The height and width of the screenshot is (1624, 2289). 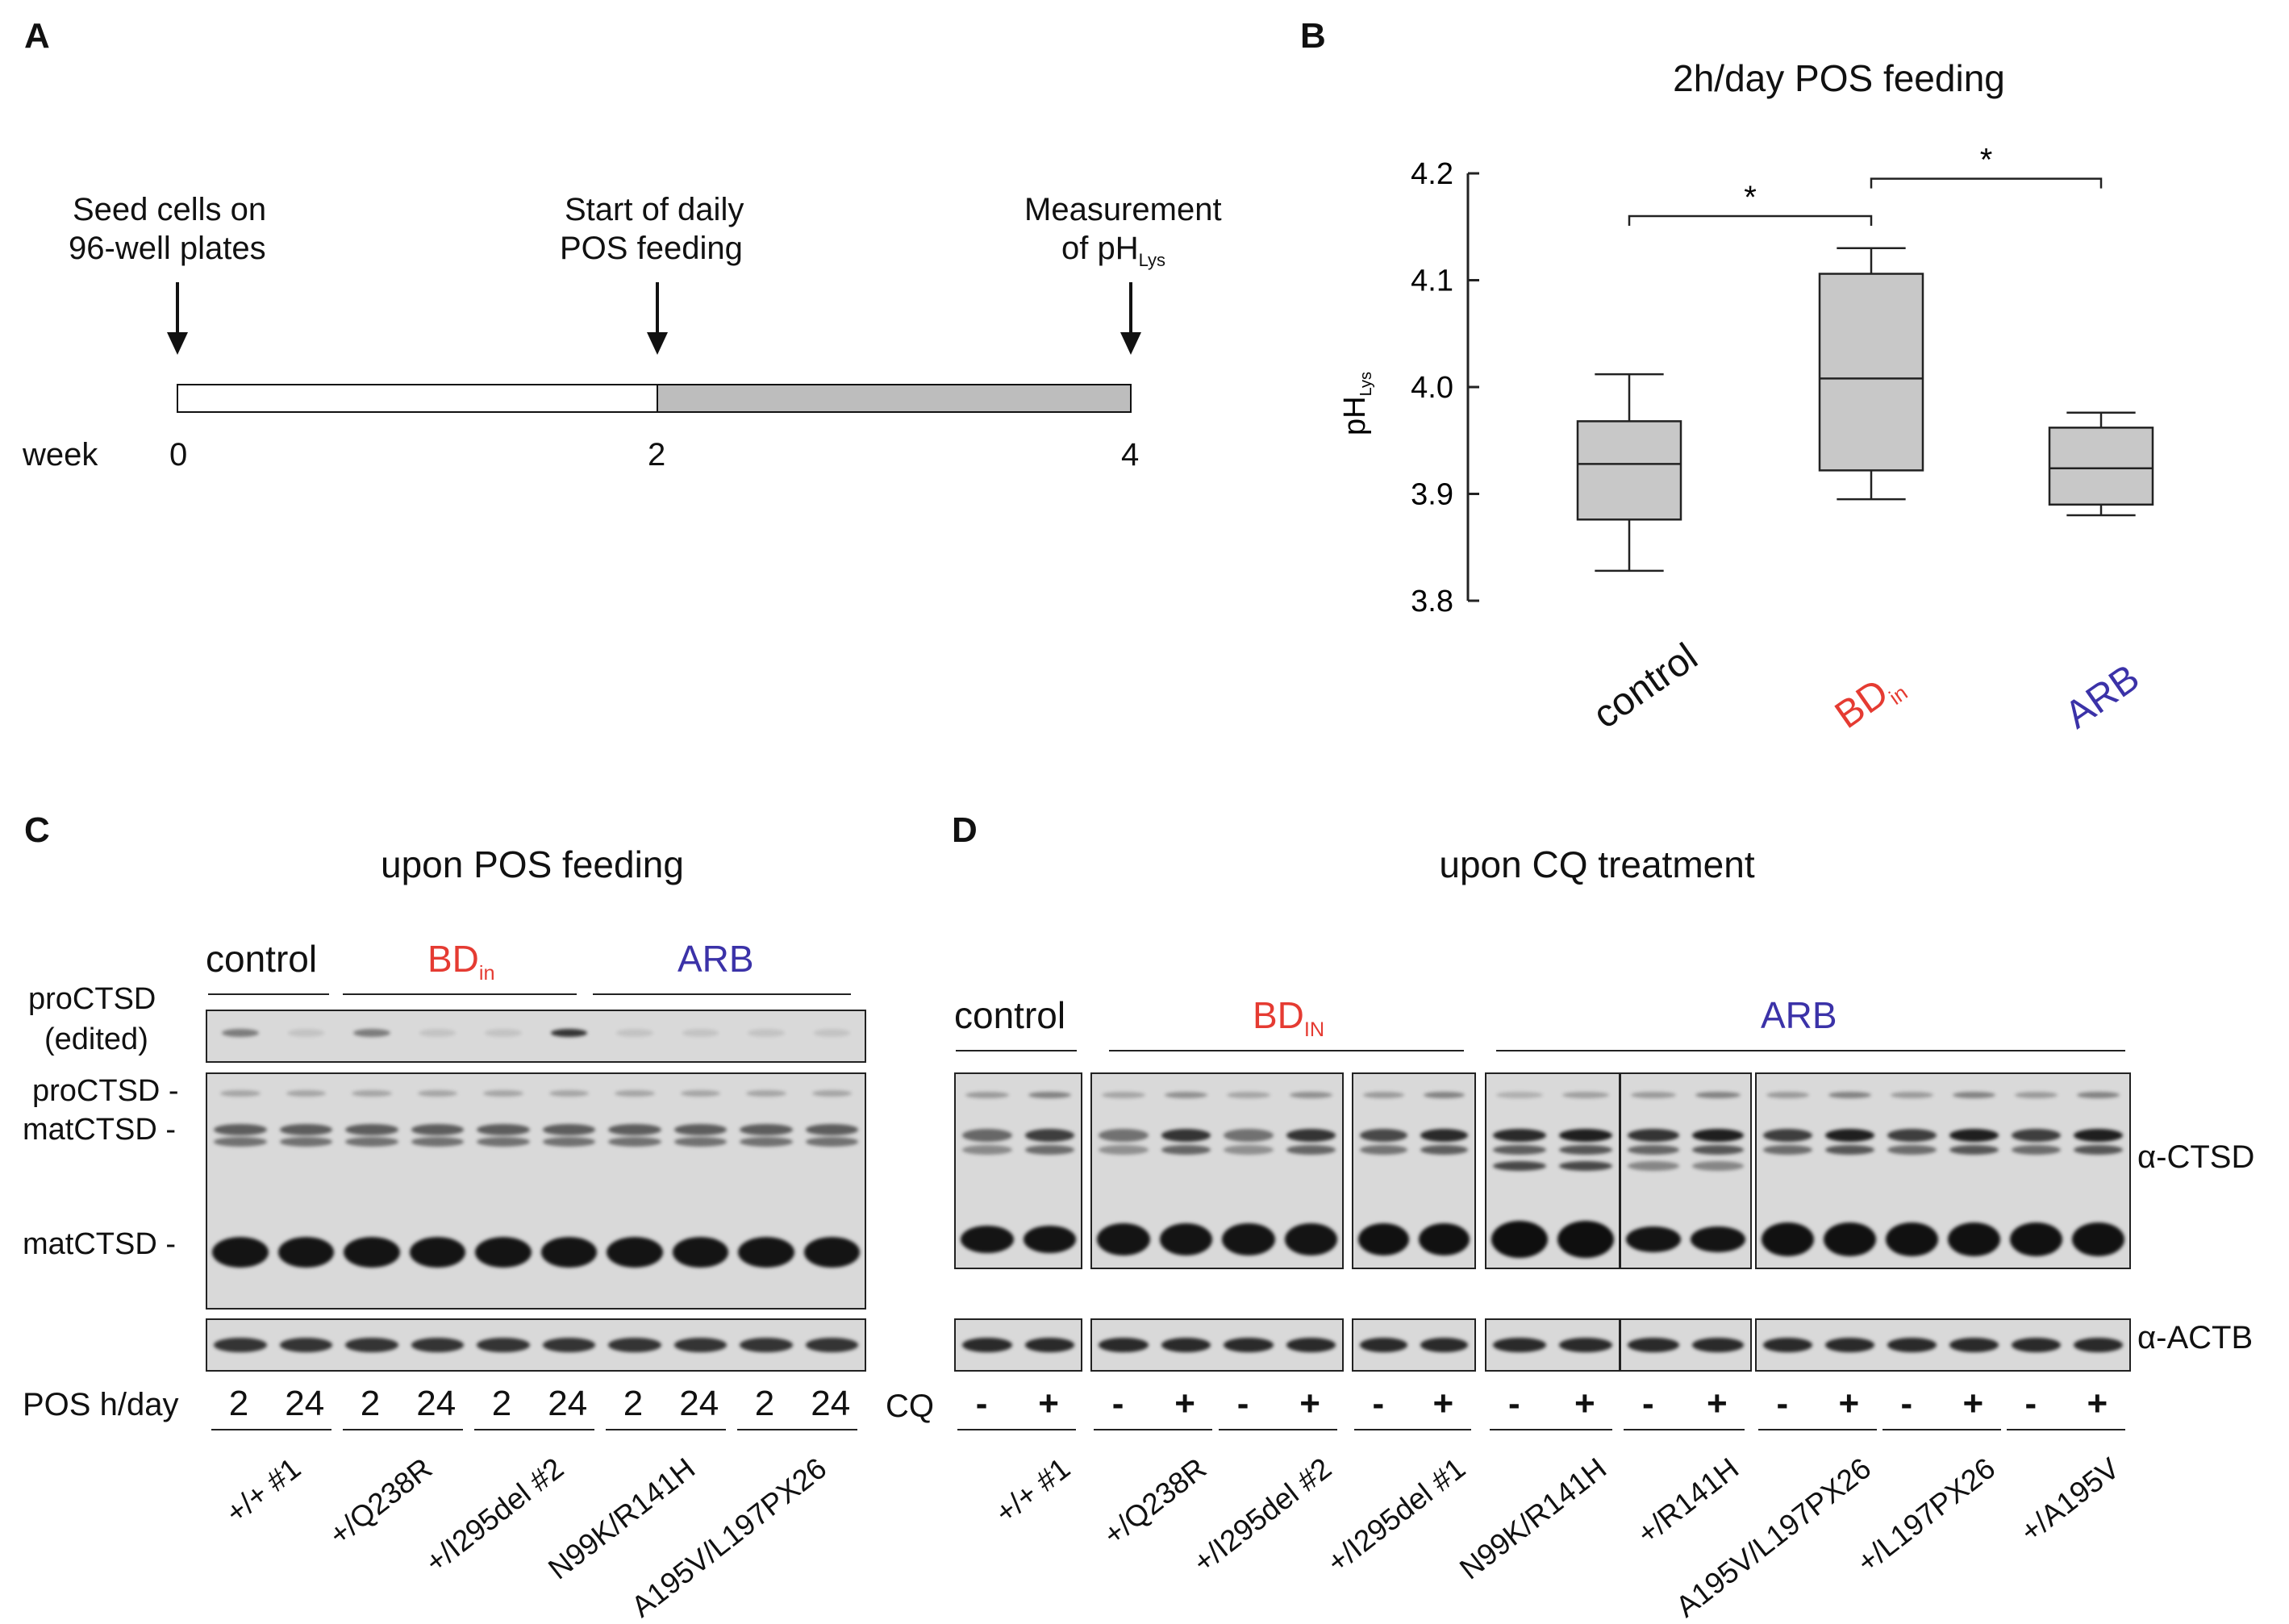 I want to click on panel-c-title: upon POS feeding, so click(x=532, y=864).